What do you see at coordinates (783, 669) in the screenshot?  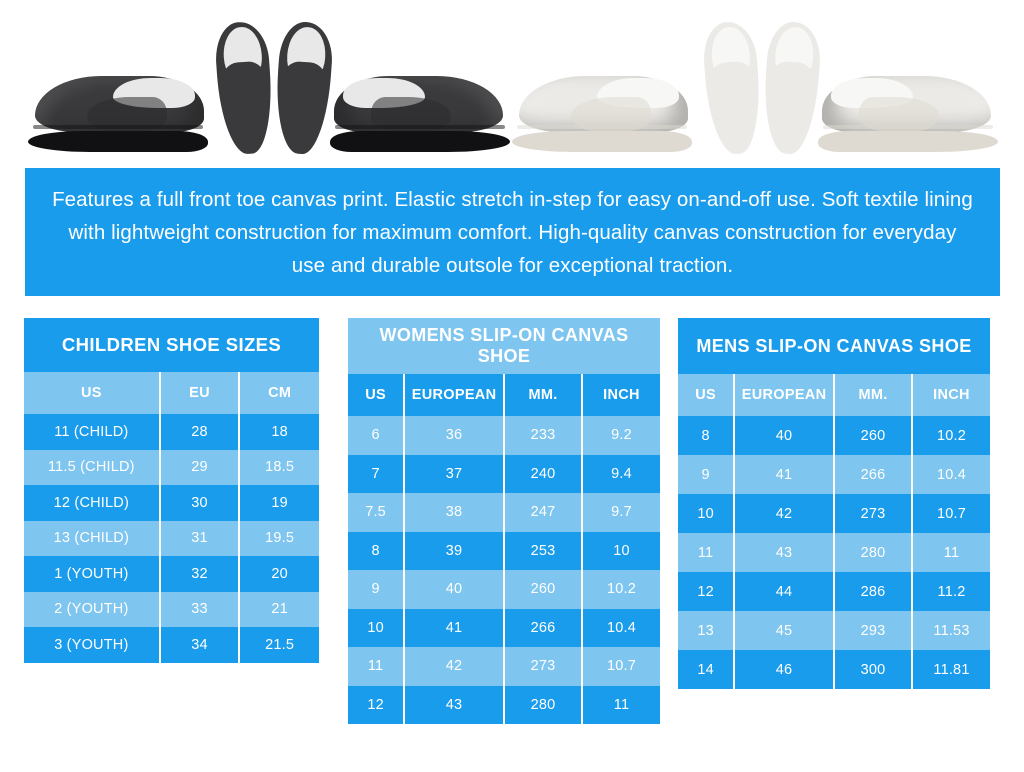 I see `table-cell: 46` at bounding box center [783, 669].